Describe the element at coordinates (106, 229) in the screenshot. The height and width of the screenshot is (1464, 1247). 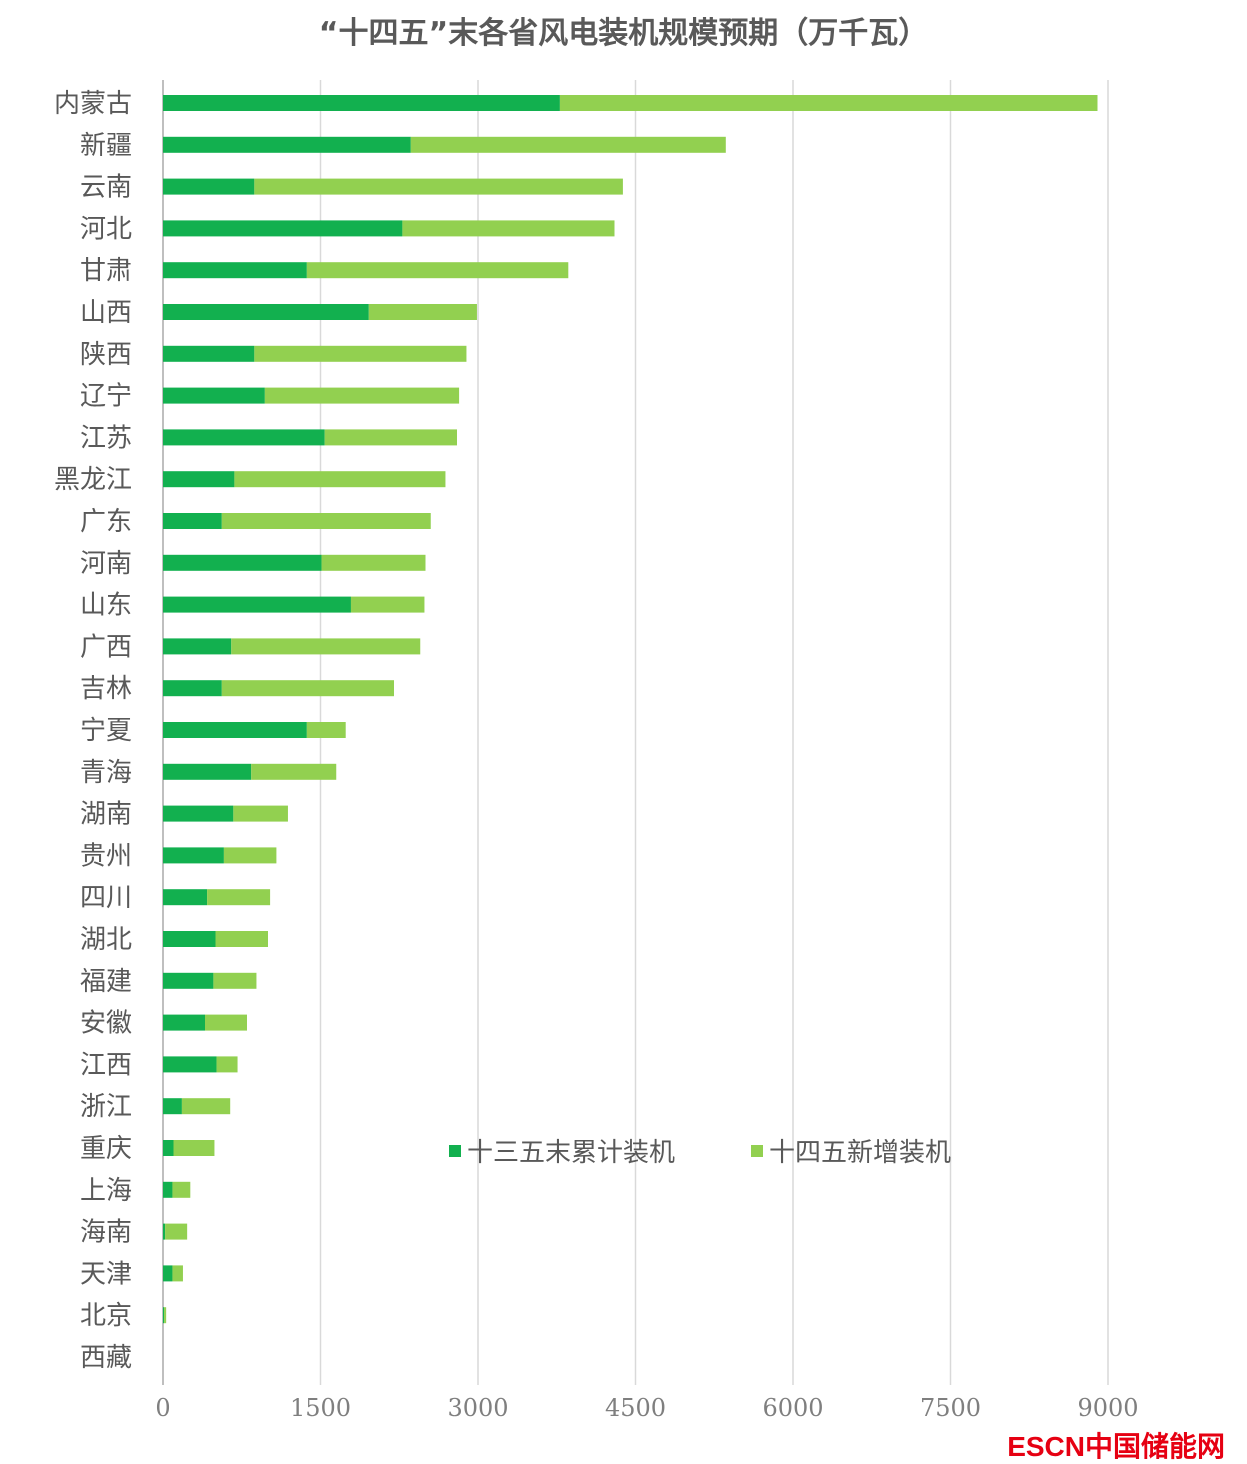
I see `category-label: 河北` at that location.